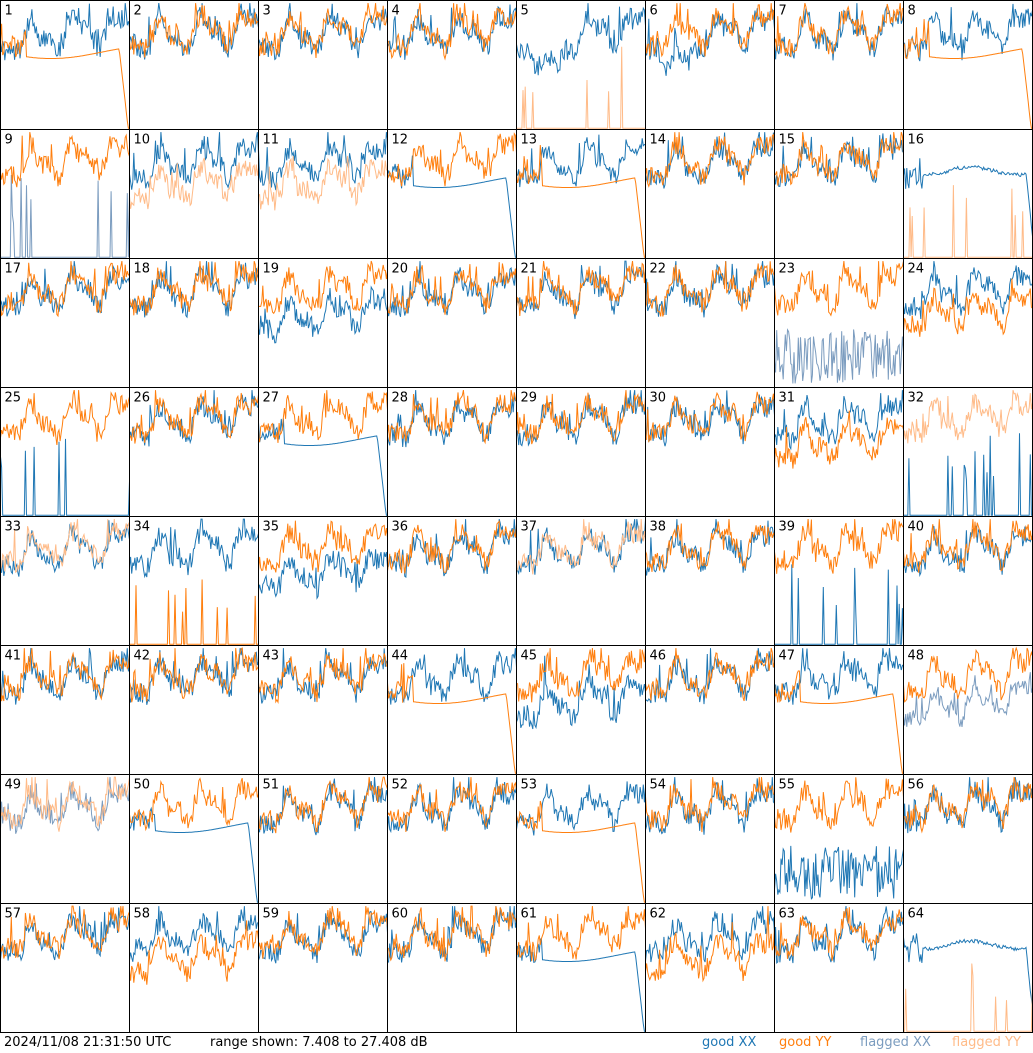 The width and height of the screenshot is (1033, 1053). I want to click on panel-38: 38, so click(710, 581).